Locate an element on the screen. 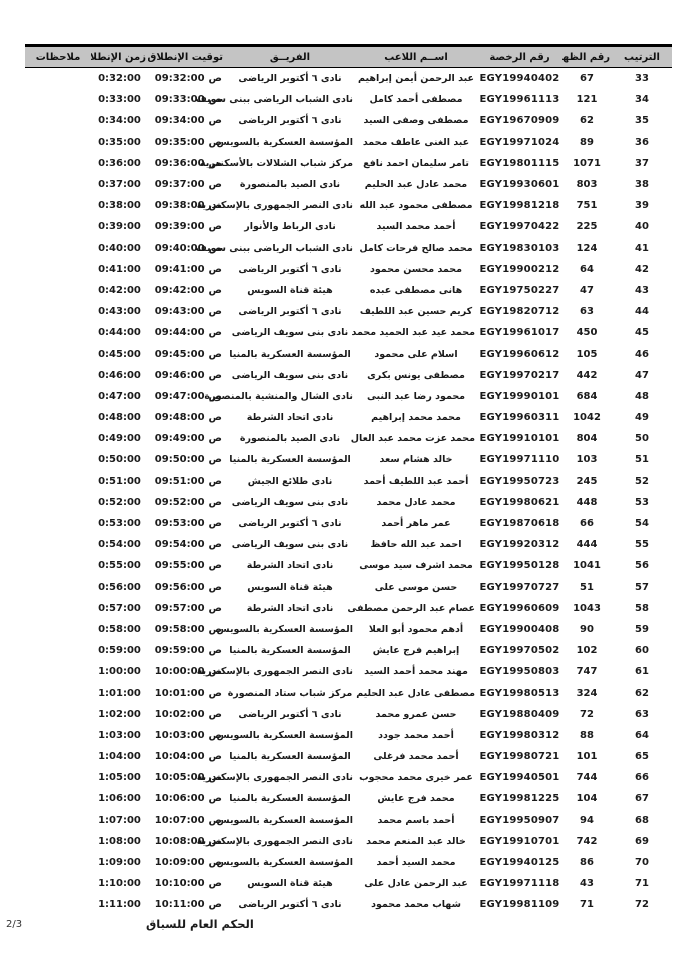  start-cell: 09:34:00 ص is located at coordinates (186, 120).